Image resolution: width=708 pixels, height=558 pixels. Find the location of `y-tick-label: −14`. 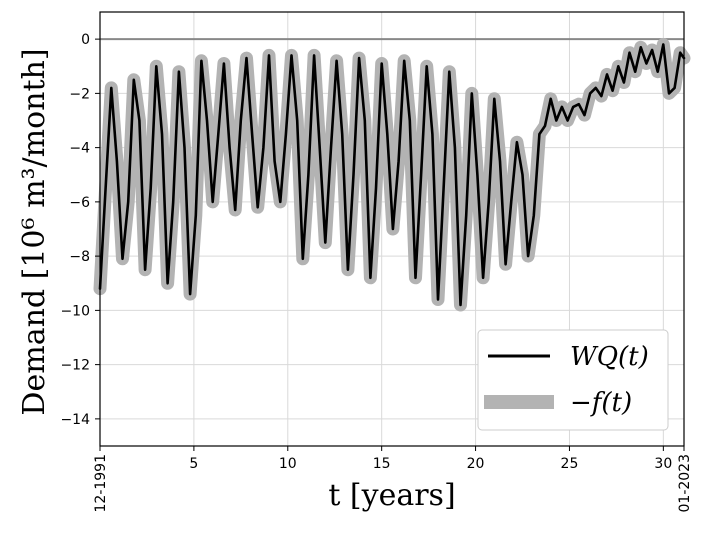

y-tick-label: −14 is located at coordinates (75, 420).